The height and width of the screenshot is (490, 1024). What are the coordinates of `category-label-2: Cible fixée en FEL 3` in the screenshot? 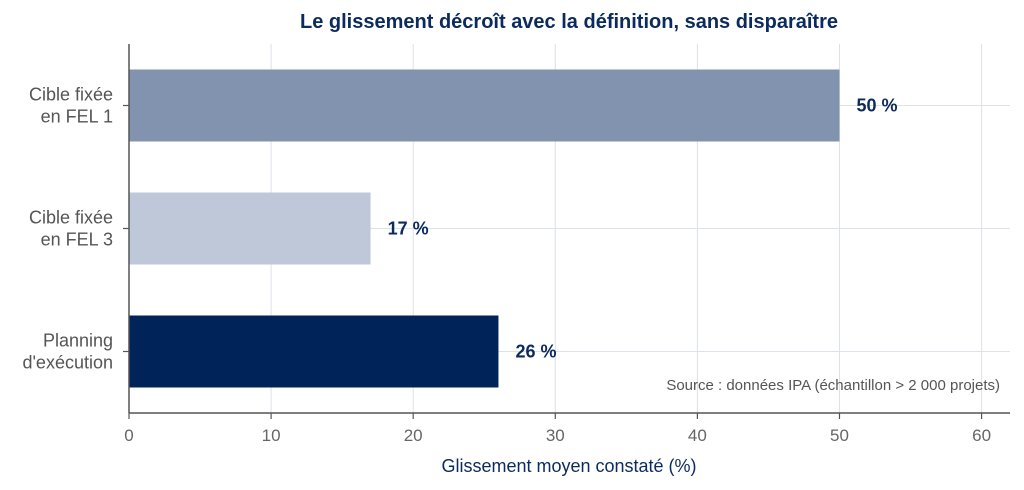 It's located at (71, 229).